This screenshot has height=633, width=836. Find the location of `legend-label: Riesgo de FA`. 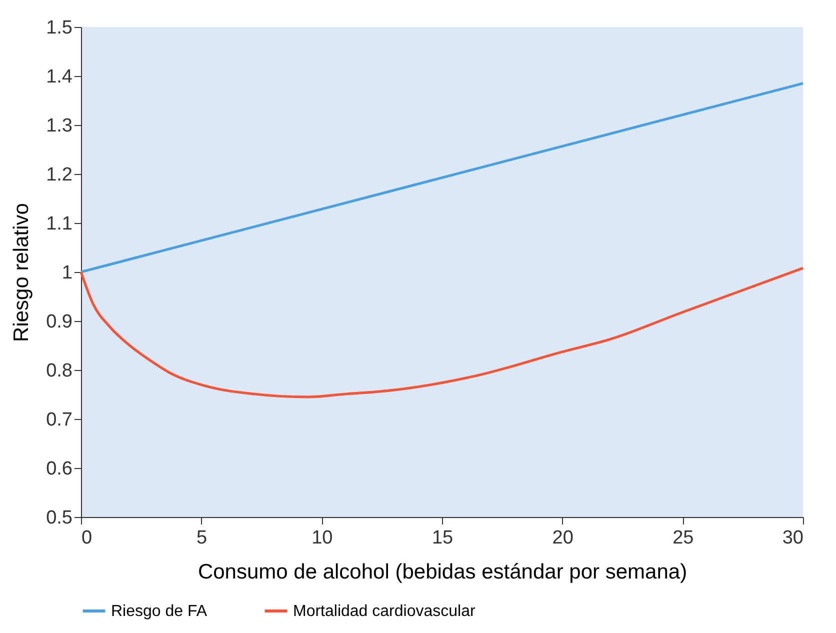

legend-label: Riesgo de FA is located at coordinates (159, 611).